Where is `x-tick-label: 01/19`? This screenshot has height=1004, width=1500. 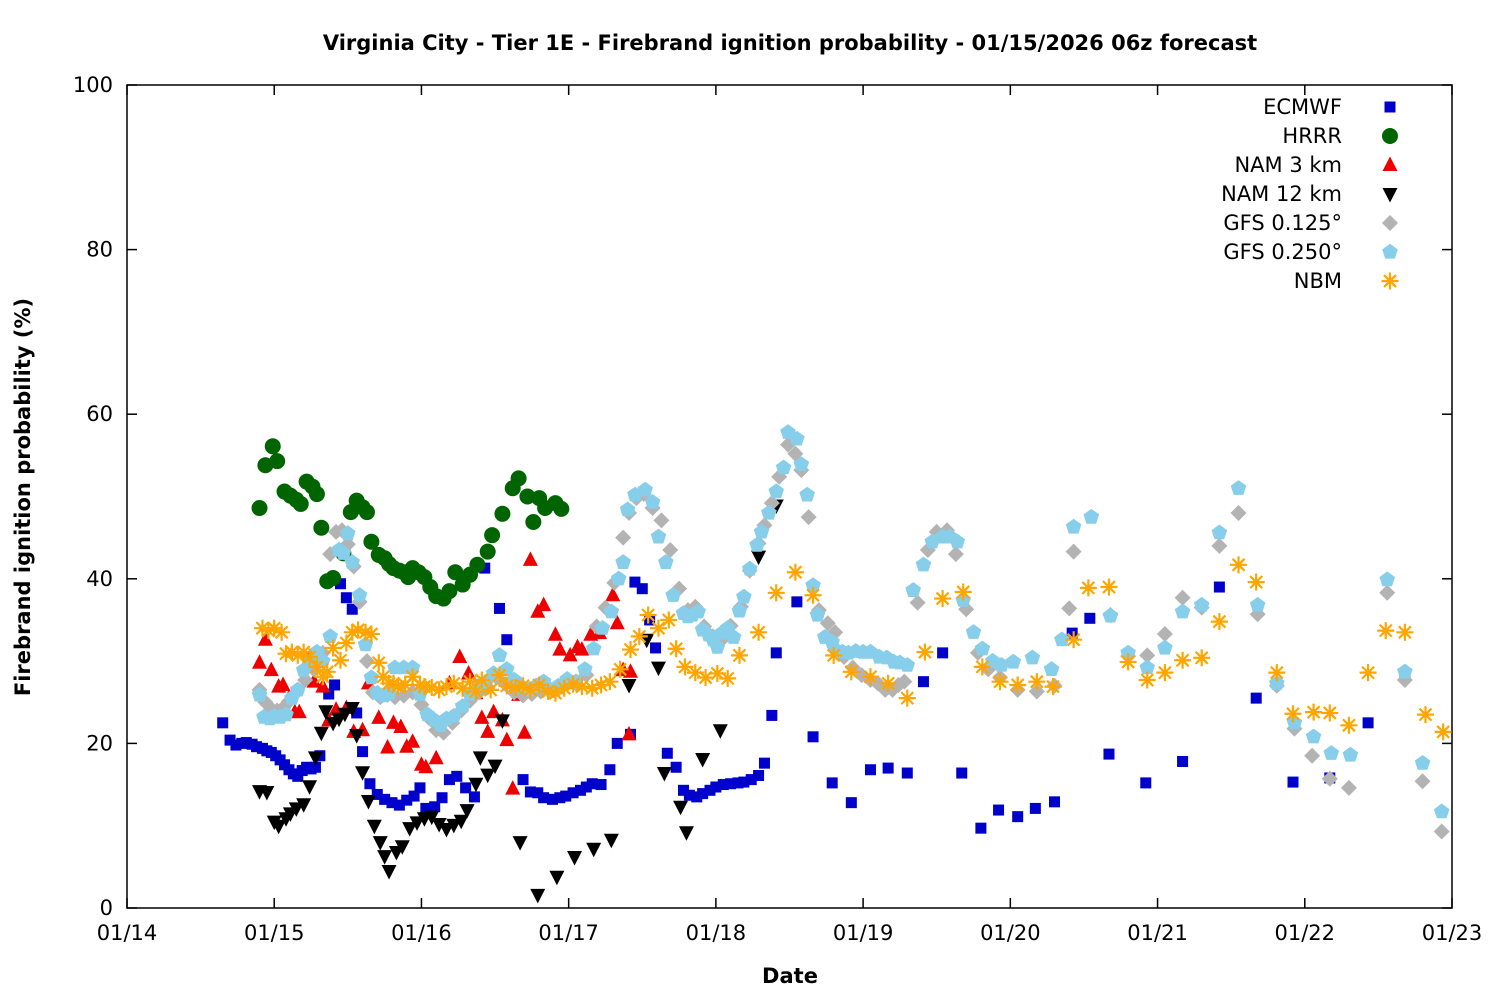
x-tick-label: 01/19 is located at coordinates (863, 933).